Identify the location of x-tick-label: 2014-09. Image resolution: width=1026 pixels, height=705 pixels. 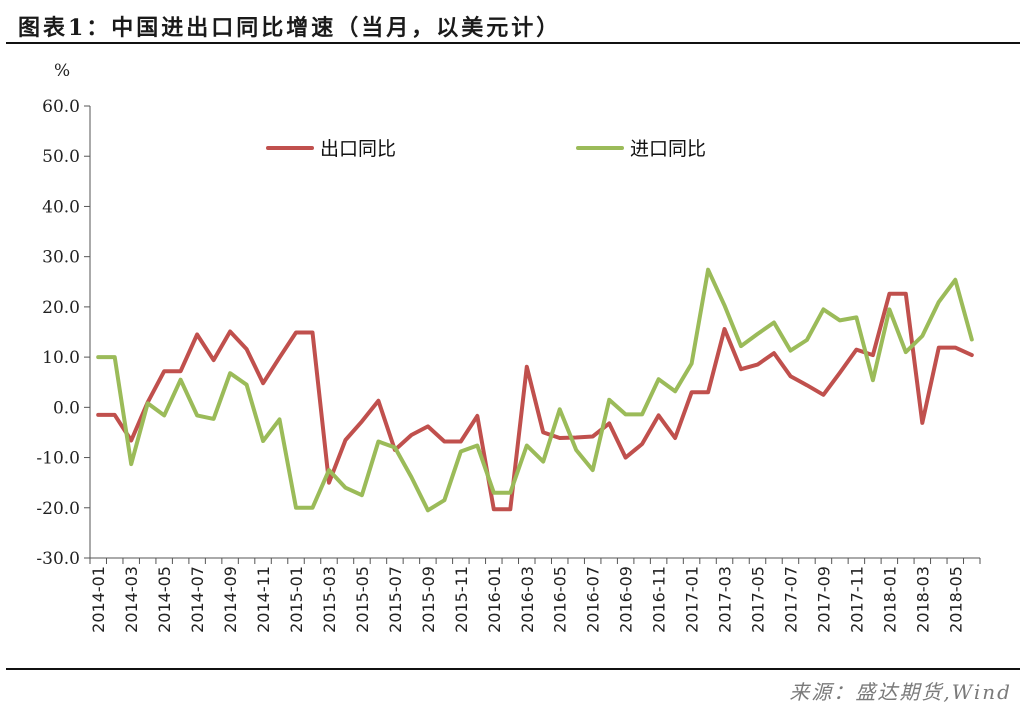
(230, 599).